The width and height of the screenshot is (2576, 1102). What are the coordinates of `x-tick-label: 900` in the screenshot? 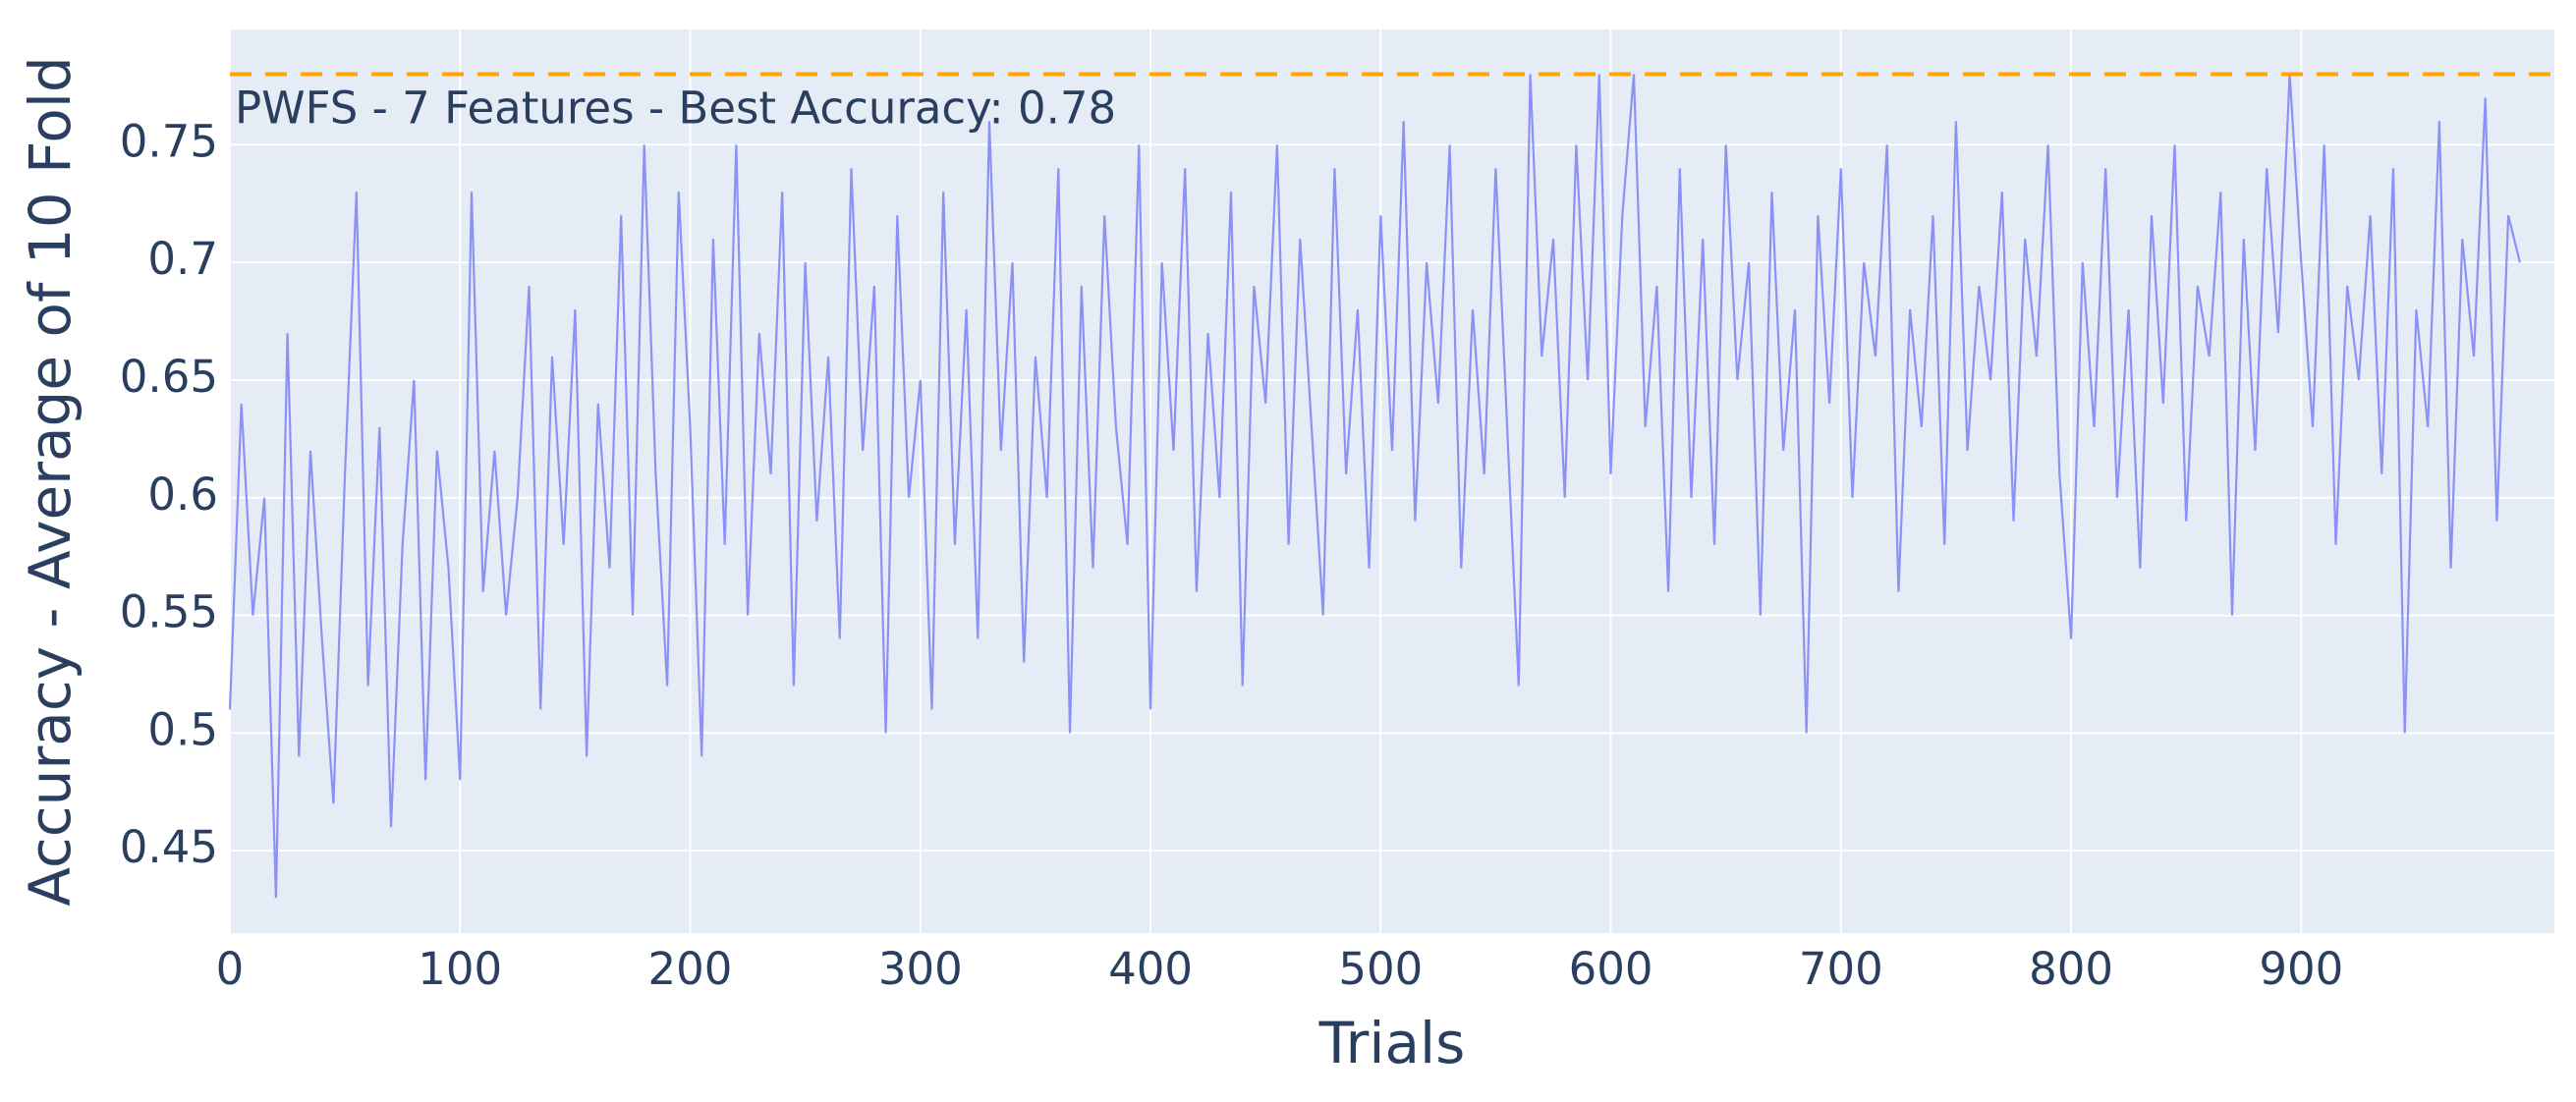 It's located at (2301, 969).